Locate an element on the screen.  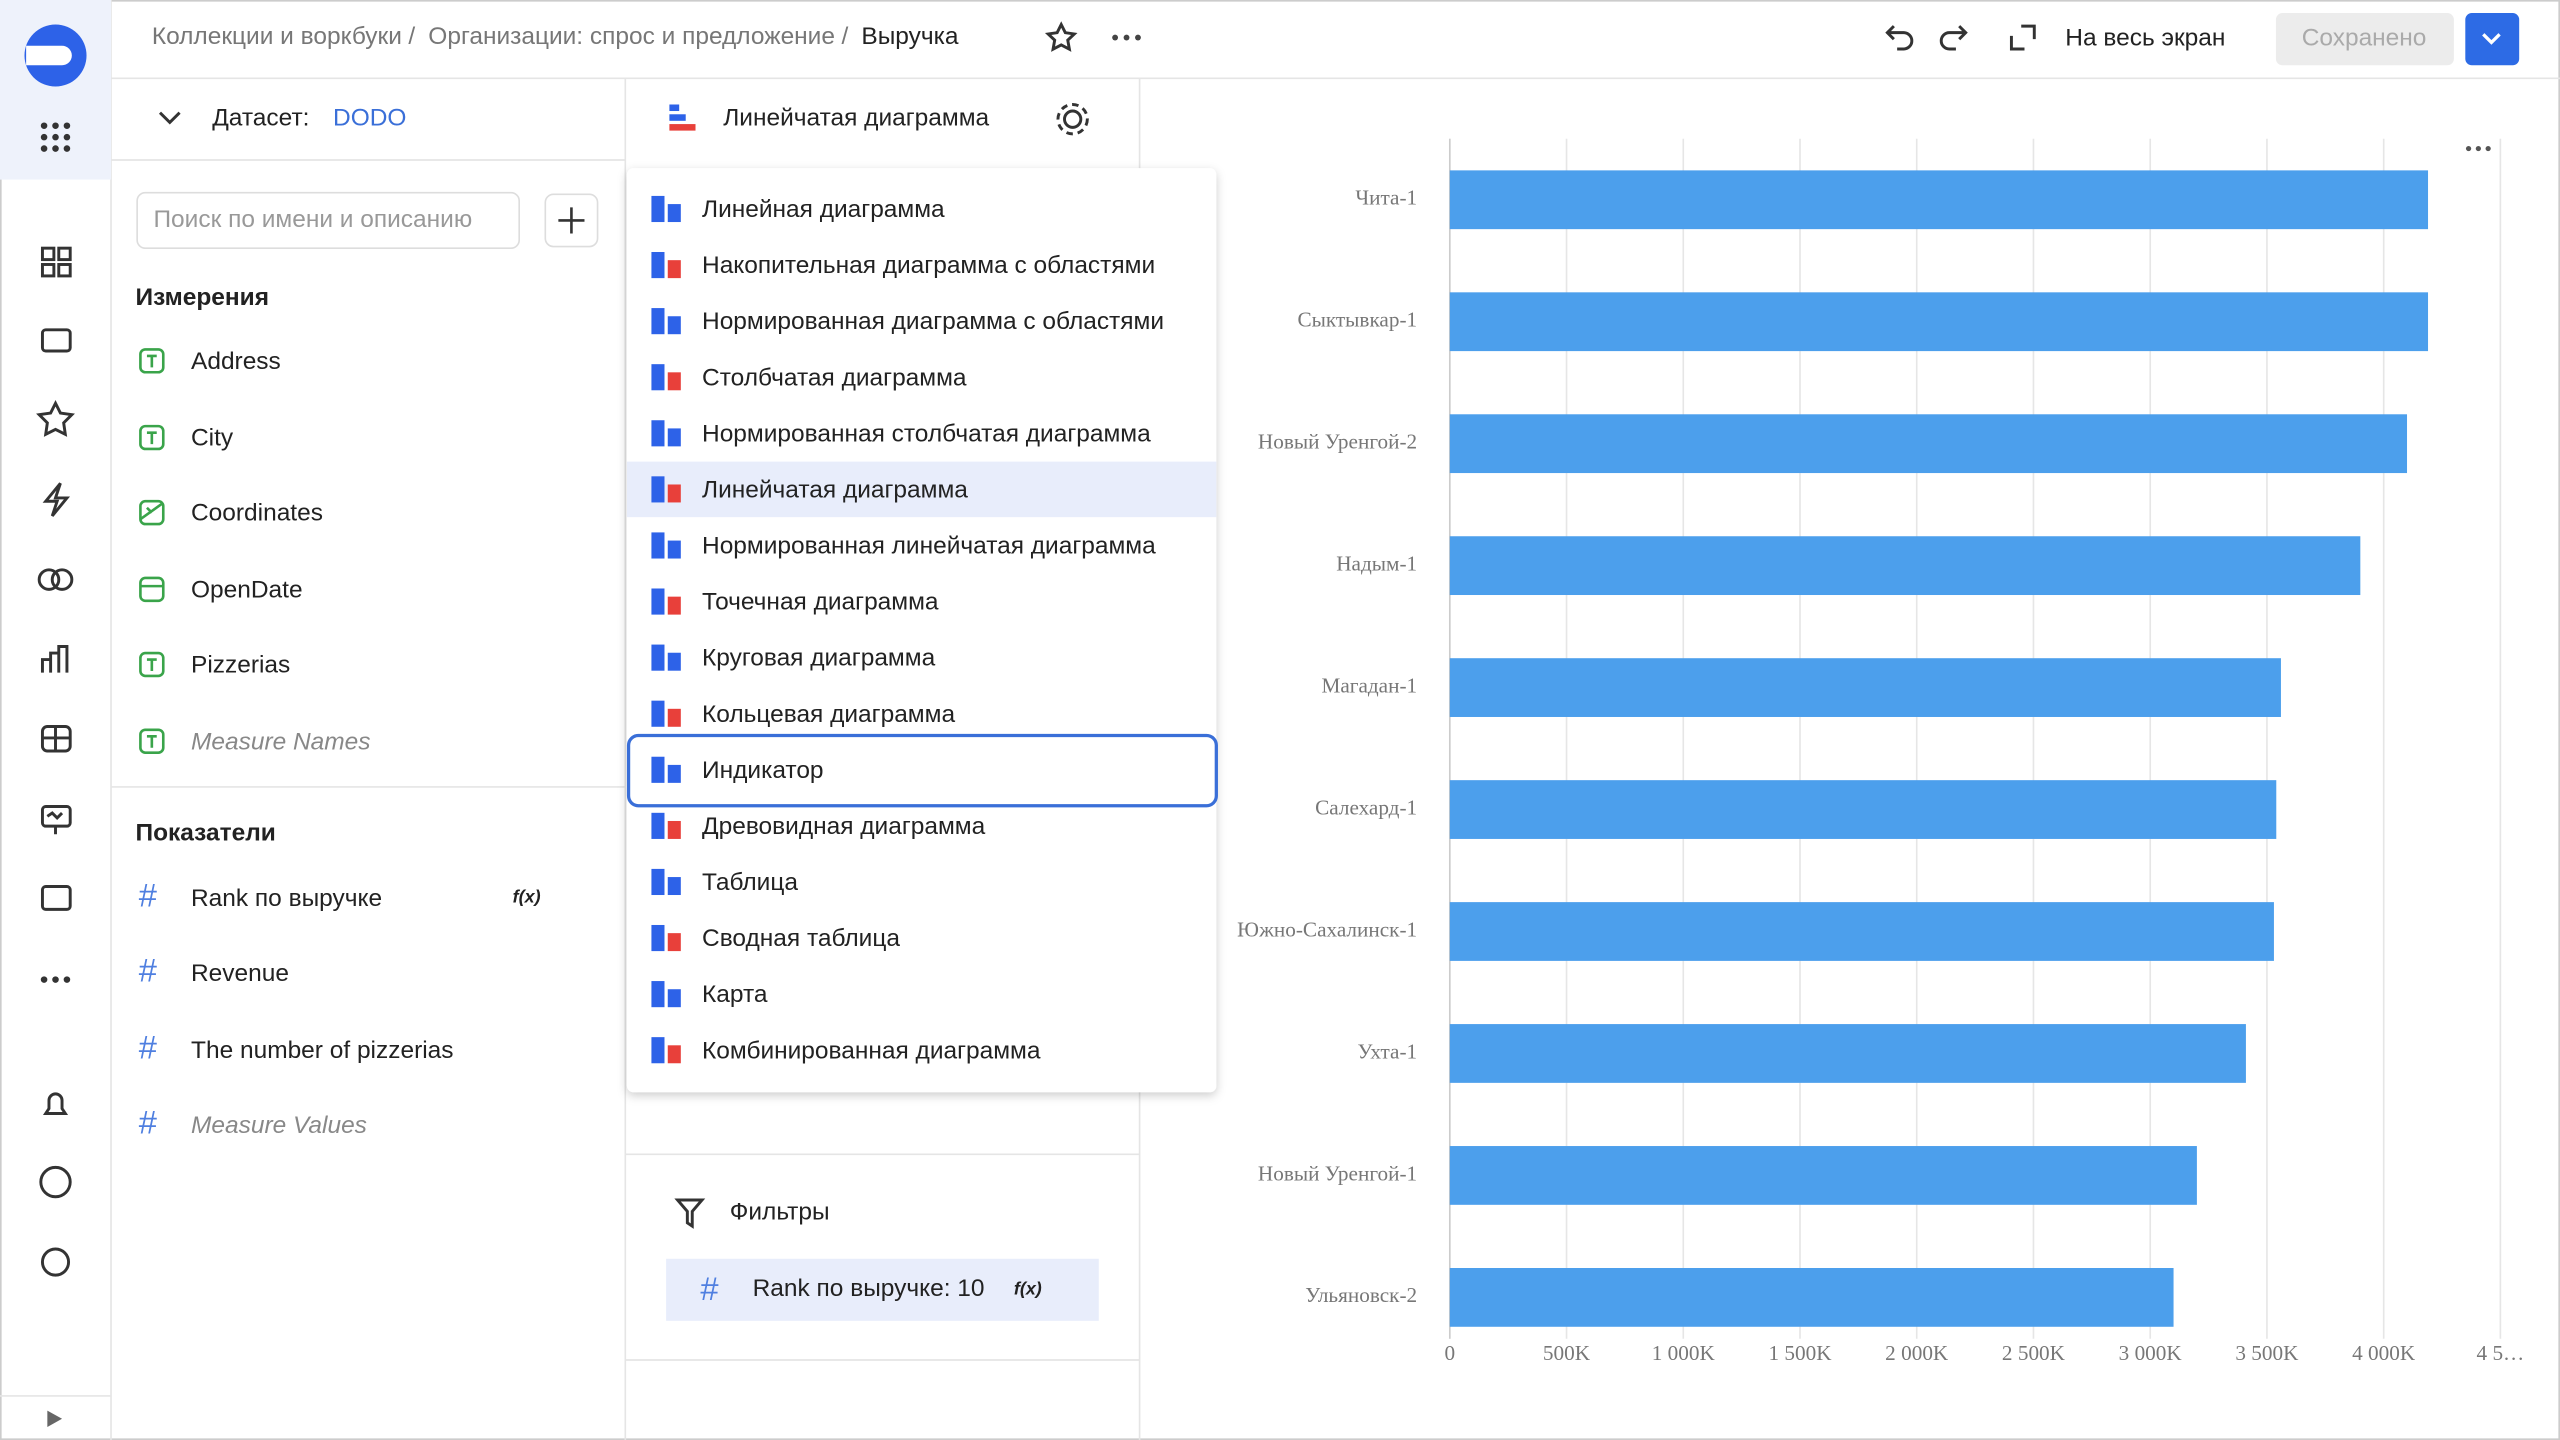
menu-item: Древовидная диаграмма is located at coordinates (844, 826).